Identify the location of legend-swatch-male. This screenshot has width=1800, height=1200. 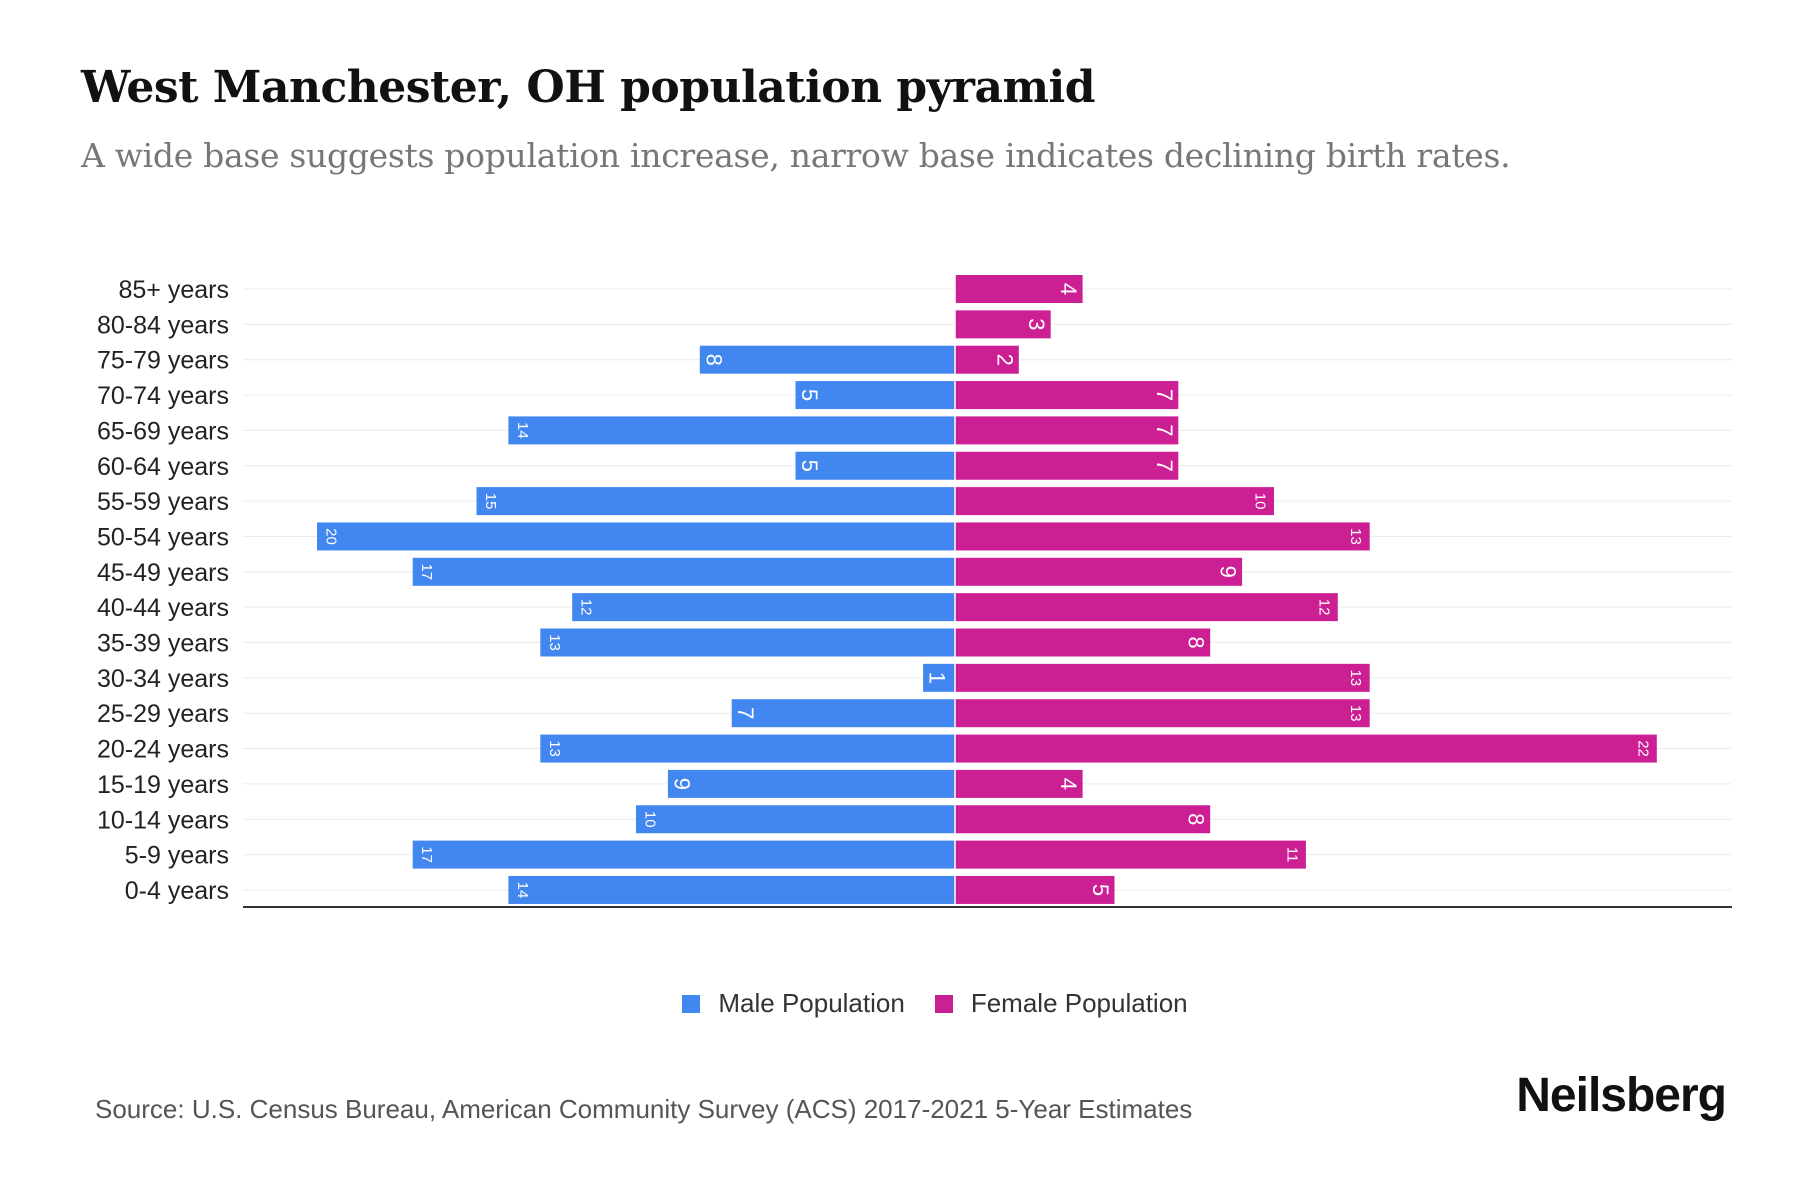
(691, 1003).